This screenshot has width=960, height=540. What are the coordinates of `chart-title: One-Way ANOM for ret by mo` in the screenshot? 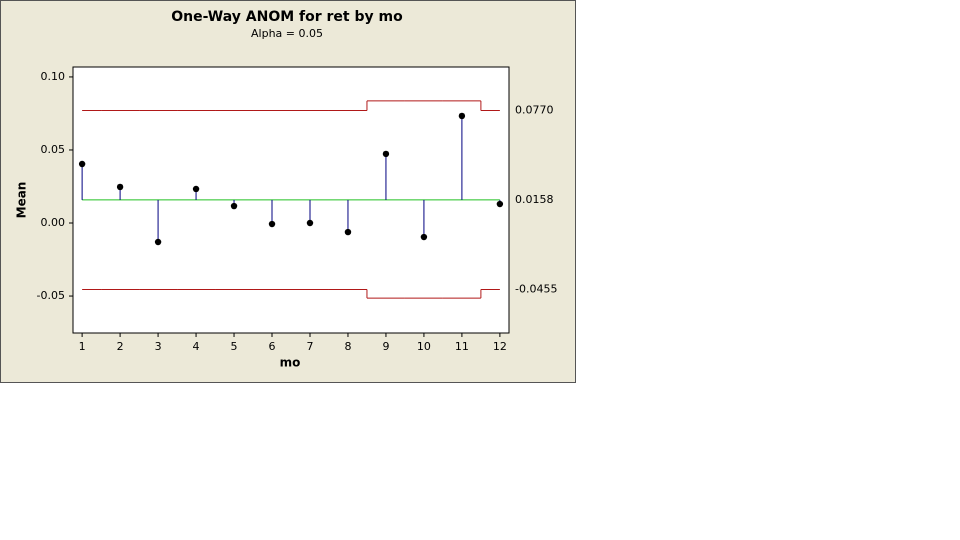 It's located at (287, 17).